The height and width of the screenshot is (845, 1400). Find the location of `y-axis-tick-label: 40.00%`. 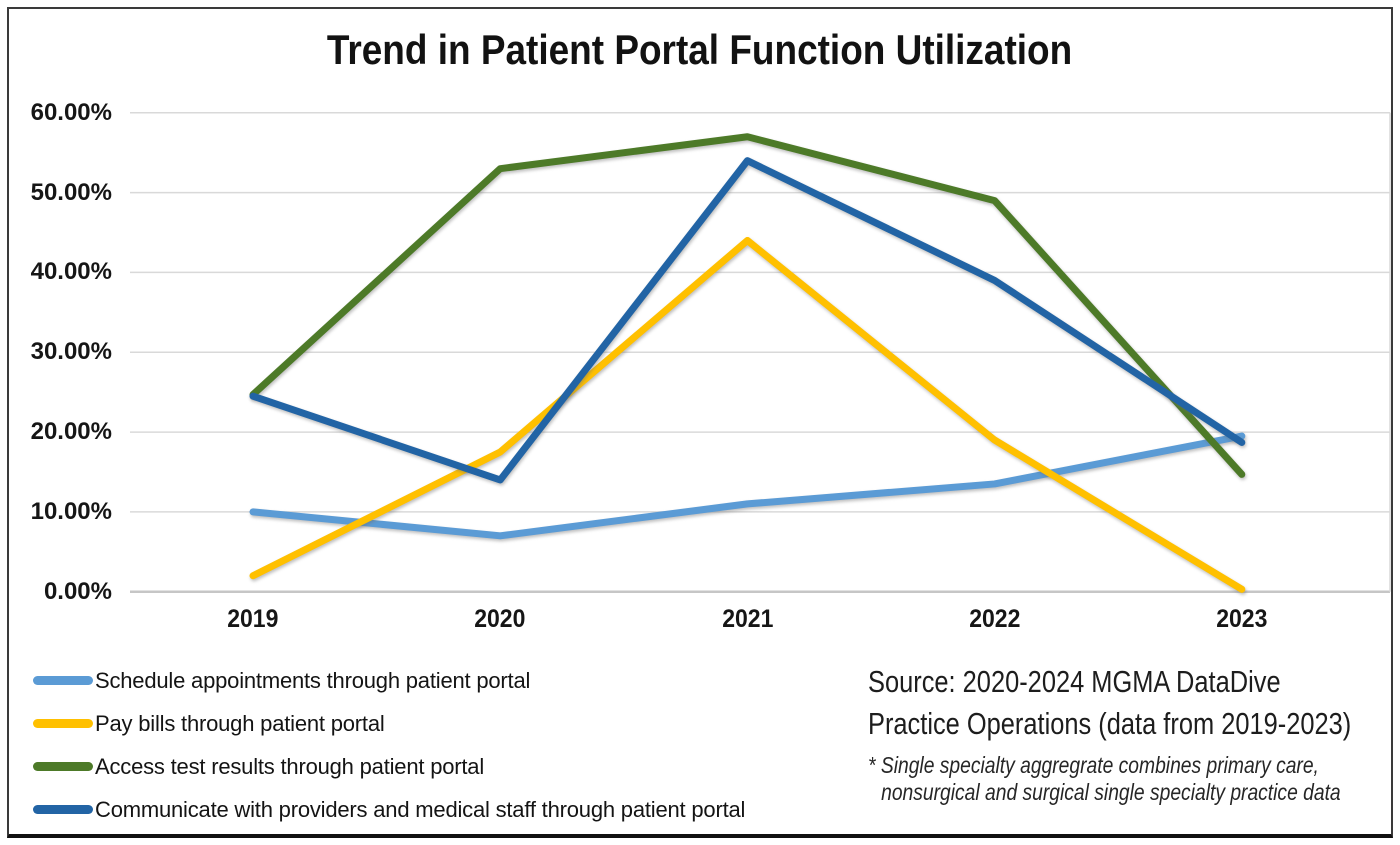

y-axis-tick-label: 40.00% is located at coordinates (71, 272).